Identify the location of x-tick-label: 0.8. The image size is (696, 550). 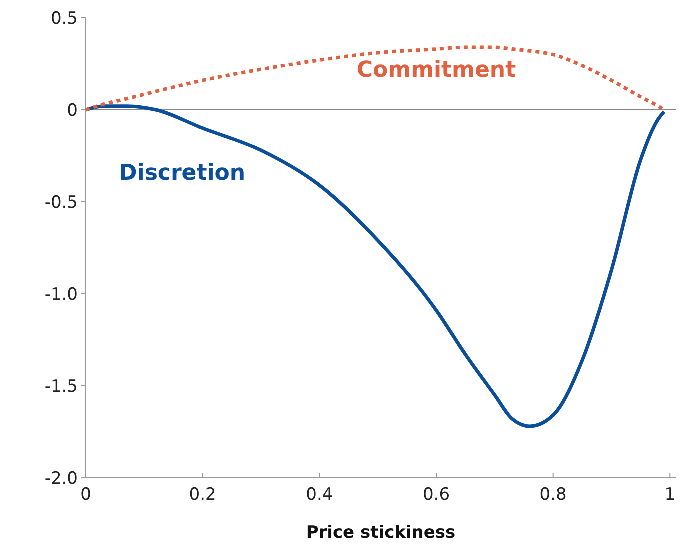
(553, 495).